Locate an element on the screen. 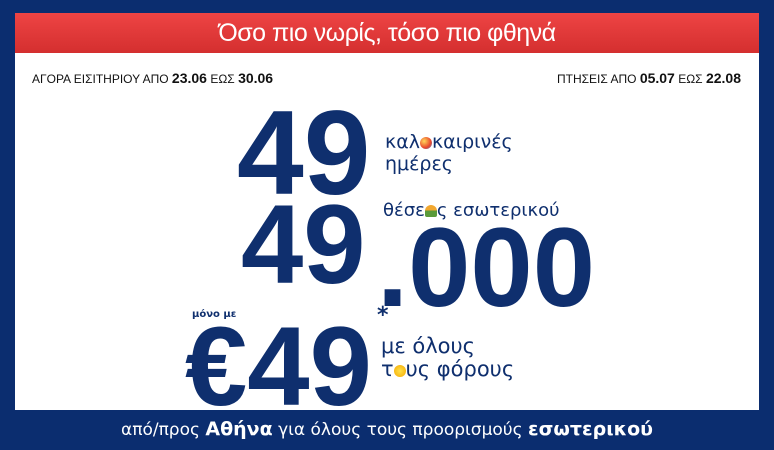 The image size is (774, 450). umbrella-icon is located at coordinates (430, 211).